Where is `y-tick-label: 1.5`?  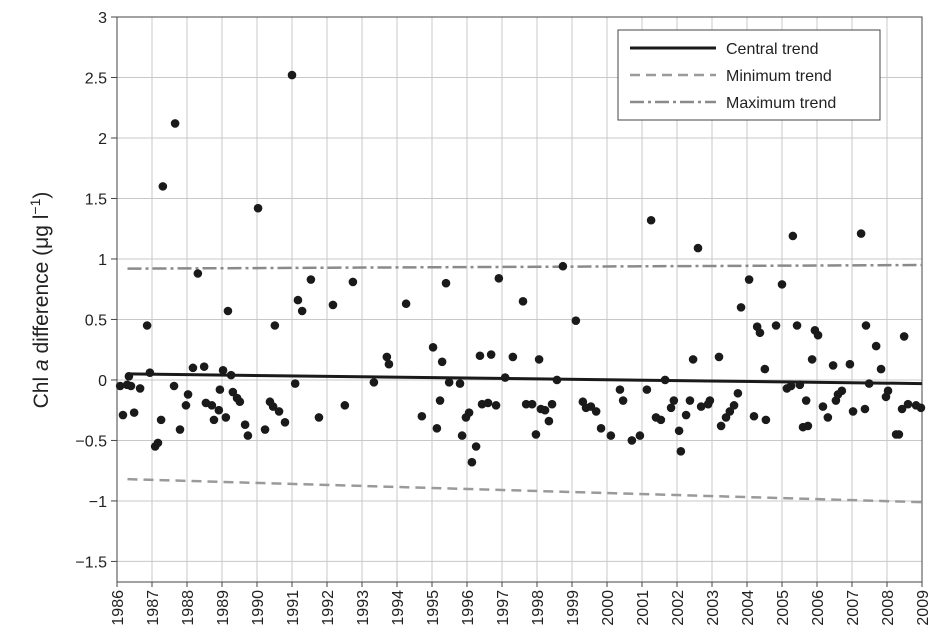 y-tick-label: 1.5 is located at coordinates (96, 199).